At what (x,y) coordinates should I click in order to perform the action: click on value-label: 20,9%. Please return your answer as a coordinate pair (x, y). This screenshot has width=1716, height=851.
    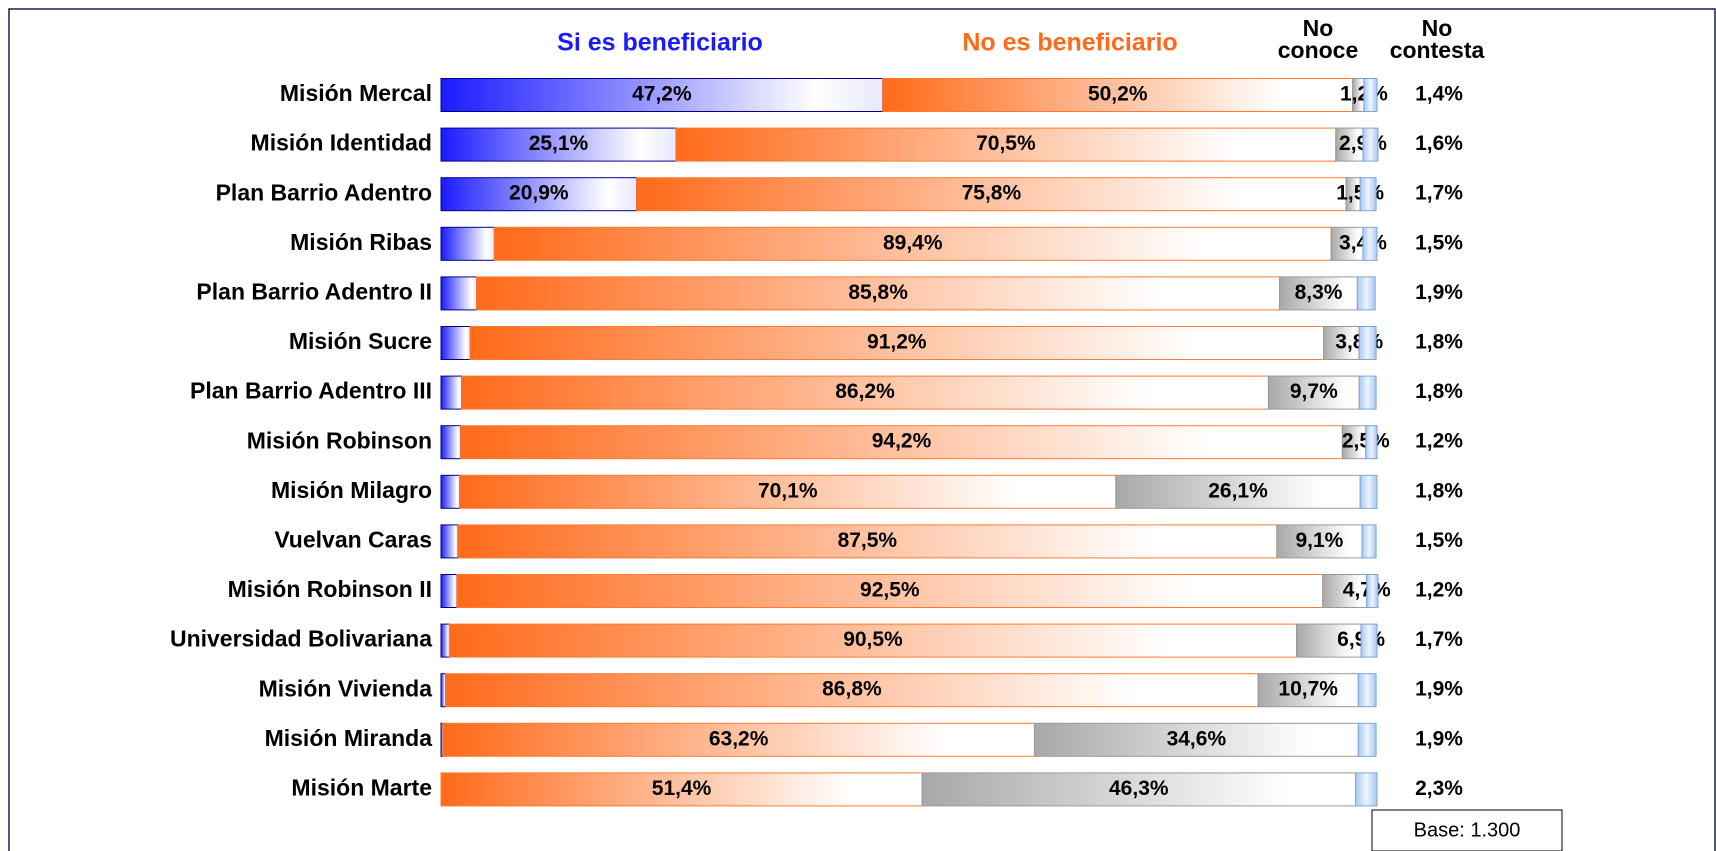
    Looking at the image, I should click on (539, 193).